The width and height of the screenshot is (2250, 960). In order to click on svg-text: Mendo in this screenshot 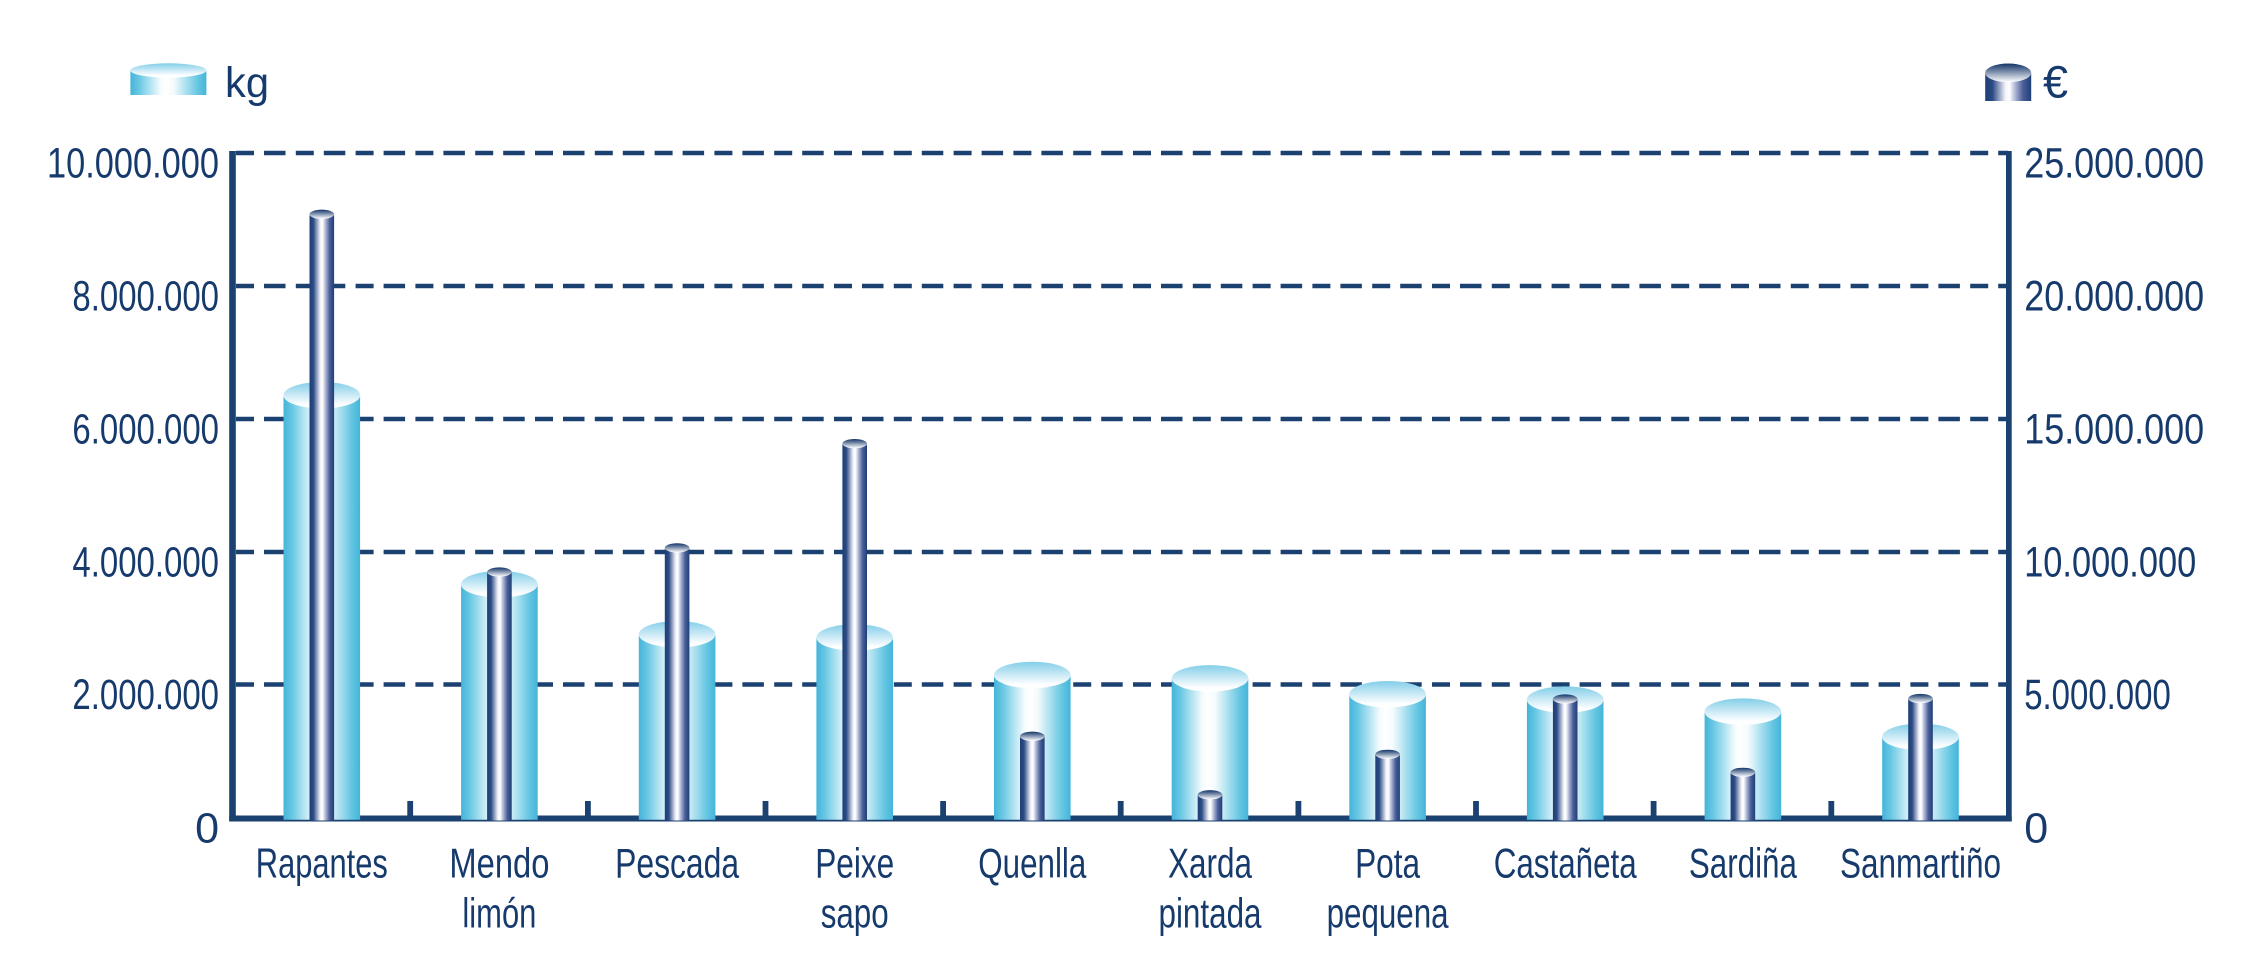, I will do `click(499, 863)`.